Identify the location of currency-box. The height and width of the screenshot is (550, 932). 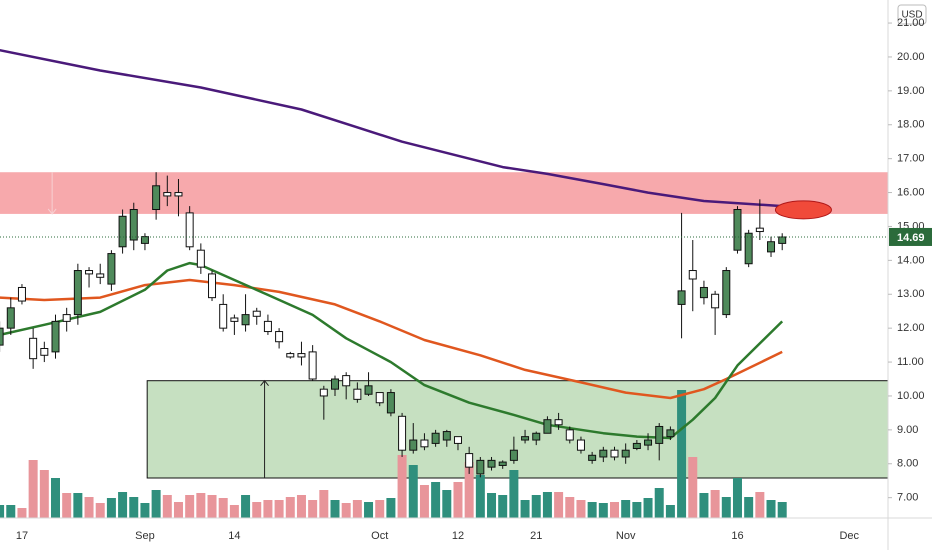
(912, 14).